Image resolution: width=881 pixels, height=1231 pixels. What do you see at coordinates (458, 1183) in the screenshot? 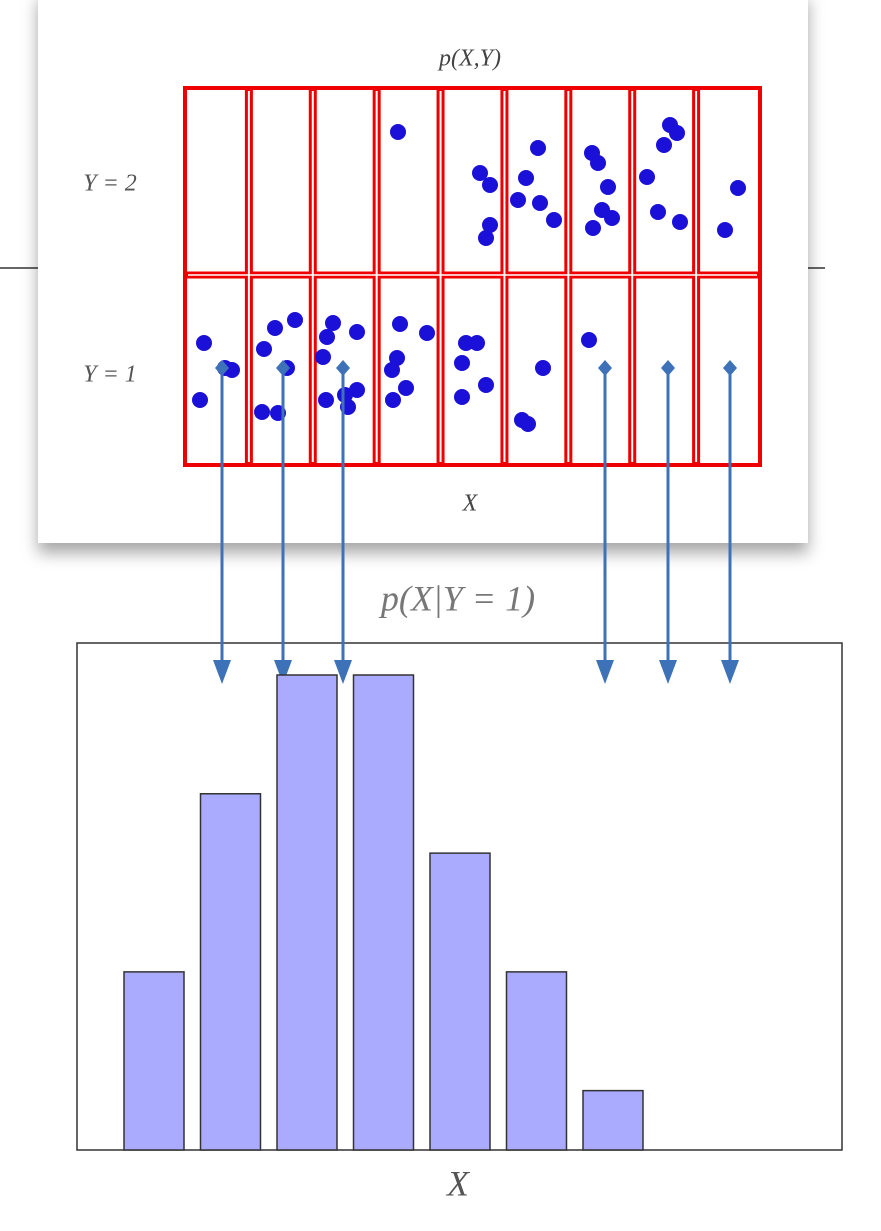
I see `histogram-x-label: X` at bounding box center [458, 1183].